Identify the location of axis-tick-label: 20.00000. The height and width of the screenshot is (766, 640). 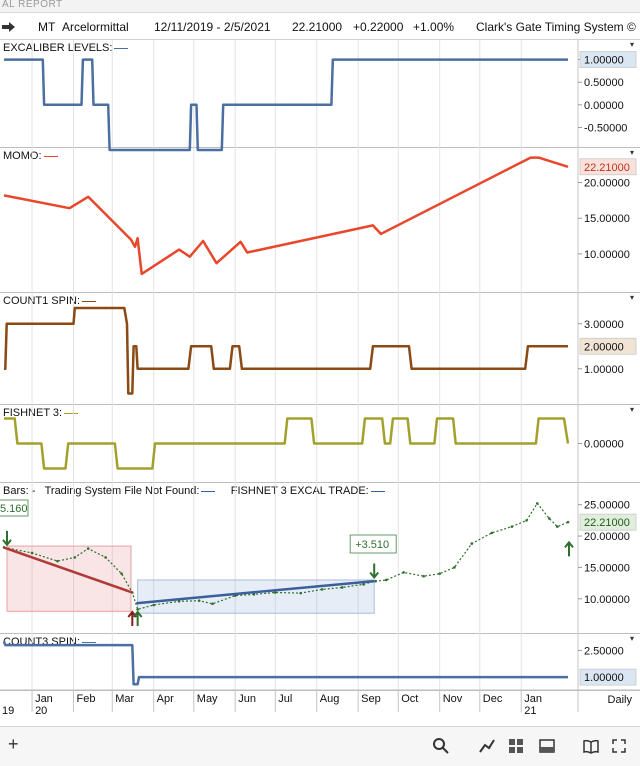
(607, 184).